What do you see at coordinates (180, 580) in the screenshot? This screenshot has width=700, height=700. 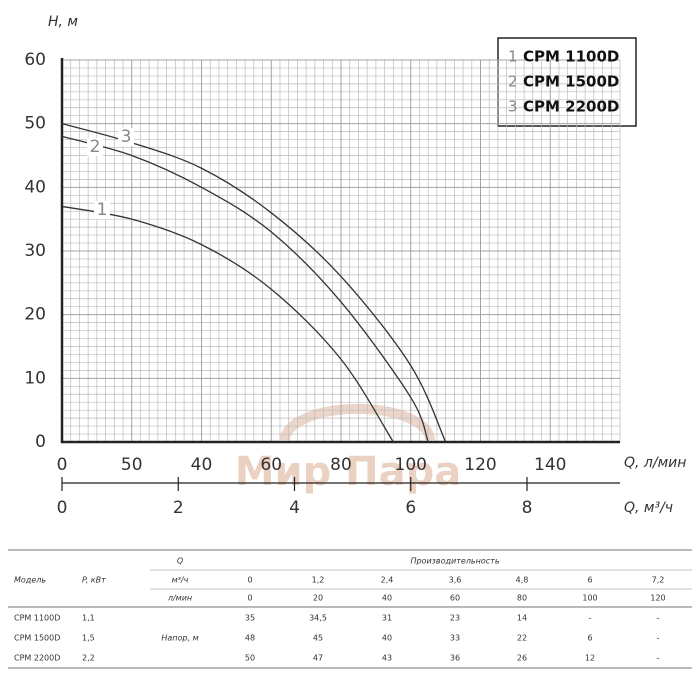 I see `table-unit: м³/ч` at bounding box center [180, 580].